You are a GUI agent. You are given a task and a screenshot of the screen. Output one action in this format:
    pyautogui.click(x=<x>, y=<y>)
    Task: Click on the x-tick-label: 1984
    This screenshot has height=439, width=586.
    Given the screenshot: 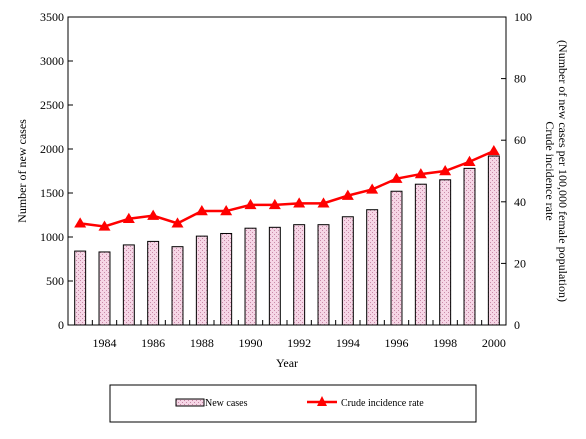 What is the action you would take?
    pyautogui.click(x=105, y=343)
    